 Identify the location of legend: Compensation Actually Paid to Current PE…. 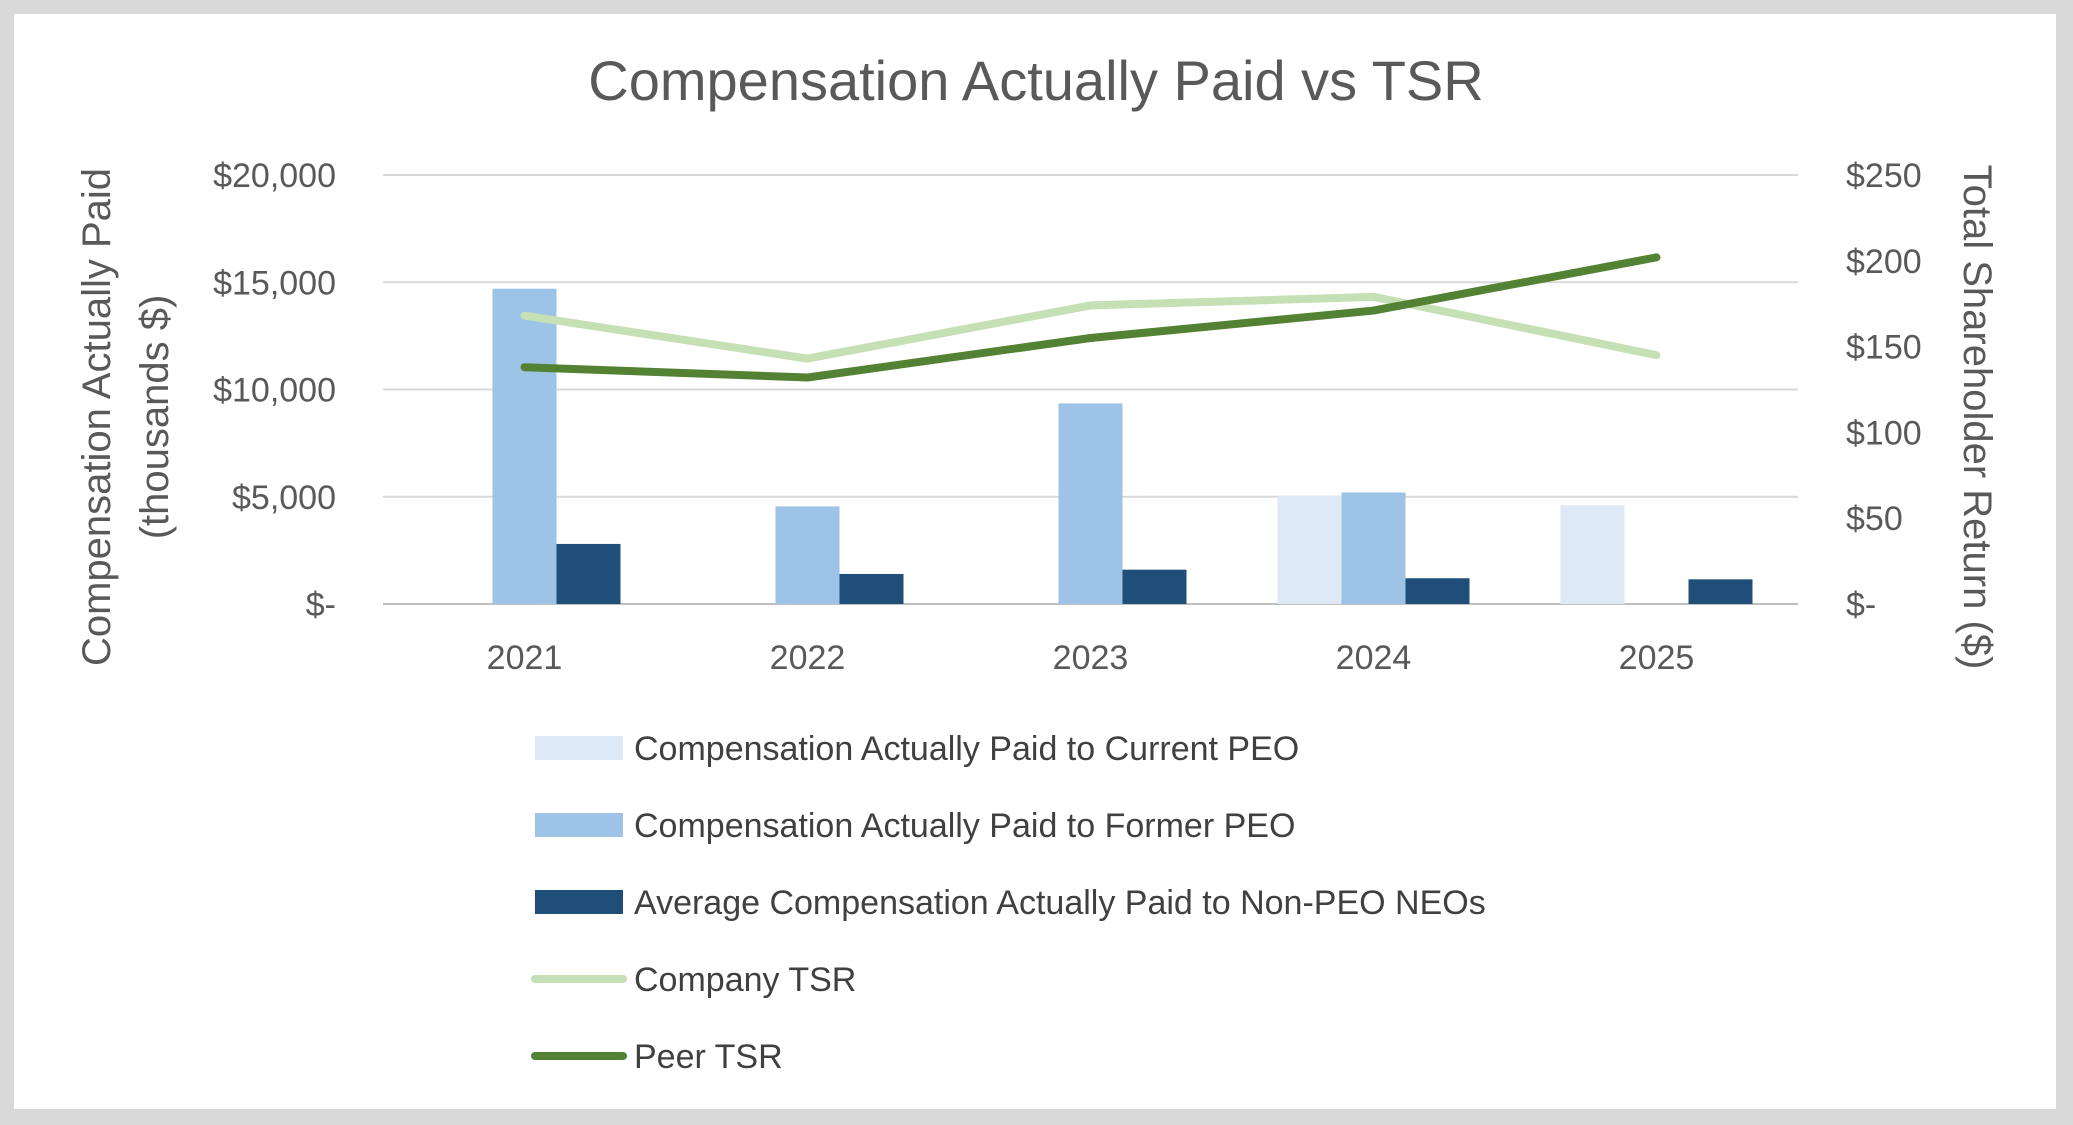
(1008, 903).